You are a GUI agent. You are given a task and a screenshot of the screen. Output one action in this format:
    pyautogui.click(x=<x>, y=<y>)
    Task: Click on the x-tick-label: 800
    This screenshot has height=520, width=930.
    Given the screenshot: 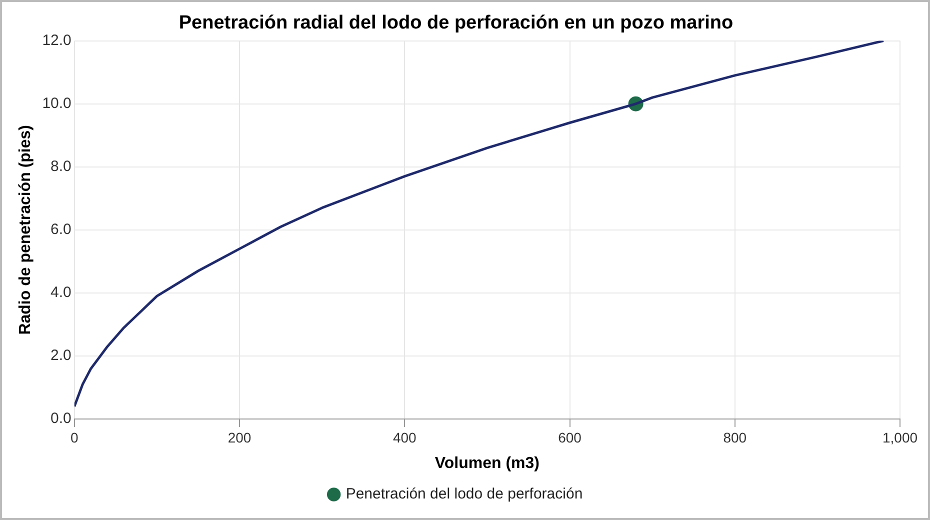 What is the action you would take?
    pyautogui.click(x=735, y=437)
    